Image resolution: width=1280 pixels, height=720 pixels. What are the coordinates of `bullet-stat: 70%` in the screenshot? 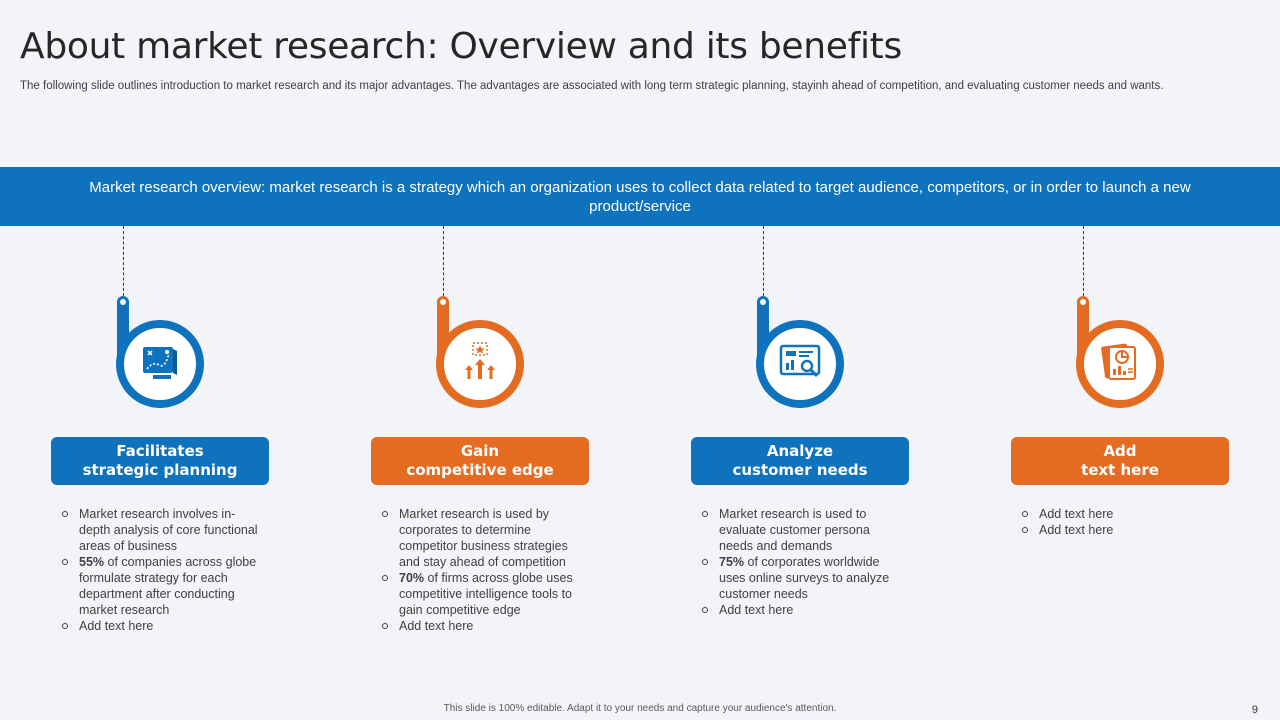 It's located at (412, 578).